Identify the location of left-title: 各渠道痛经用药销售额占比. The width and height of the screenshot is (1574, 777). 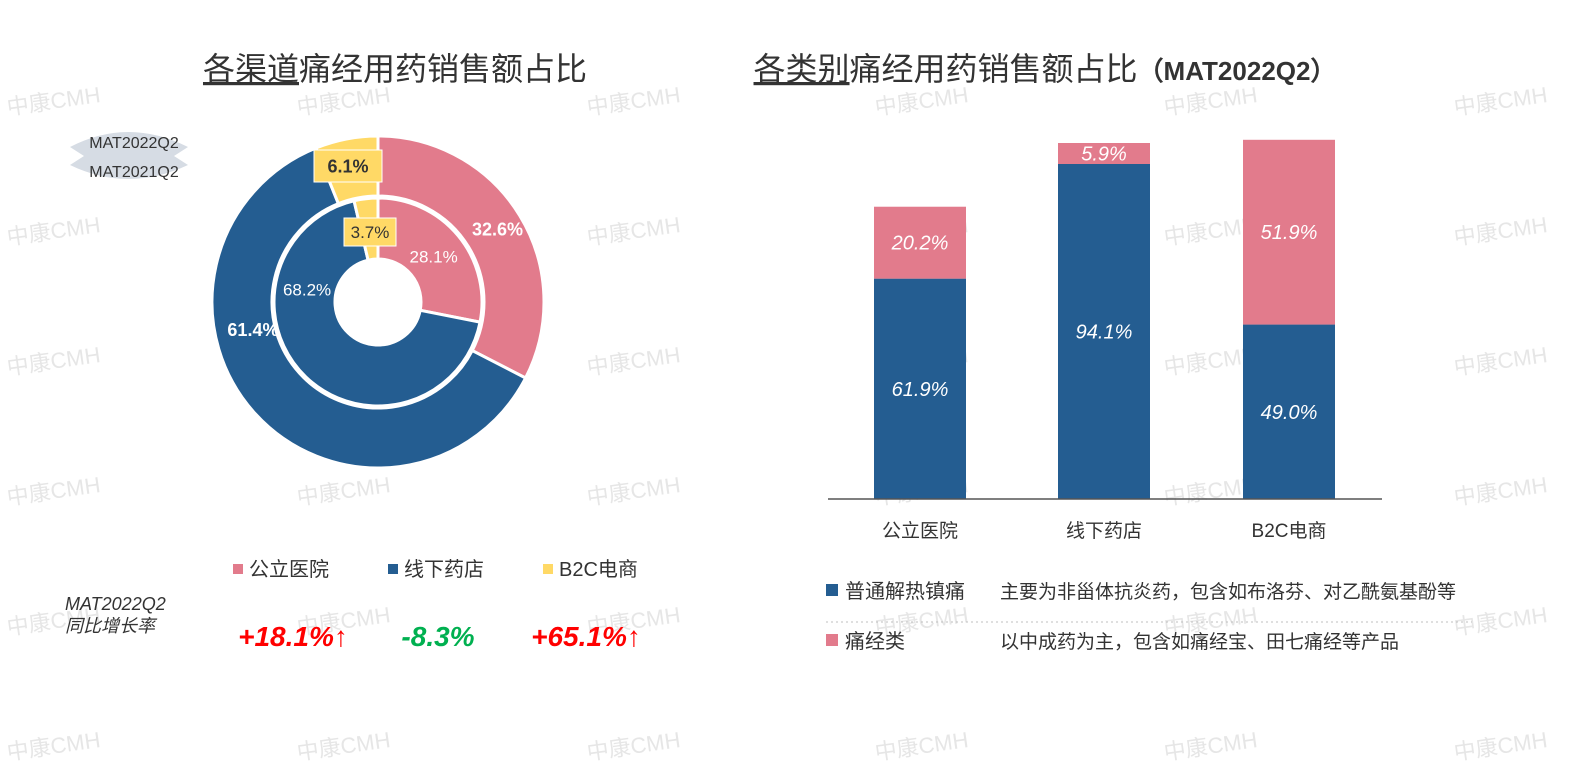
(395, 69).